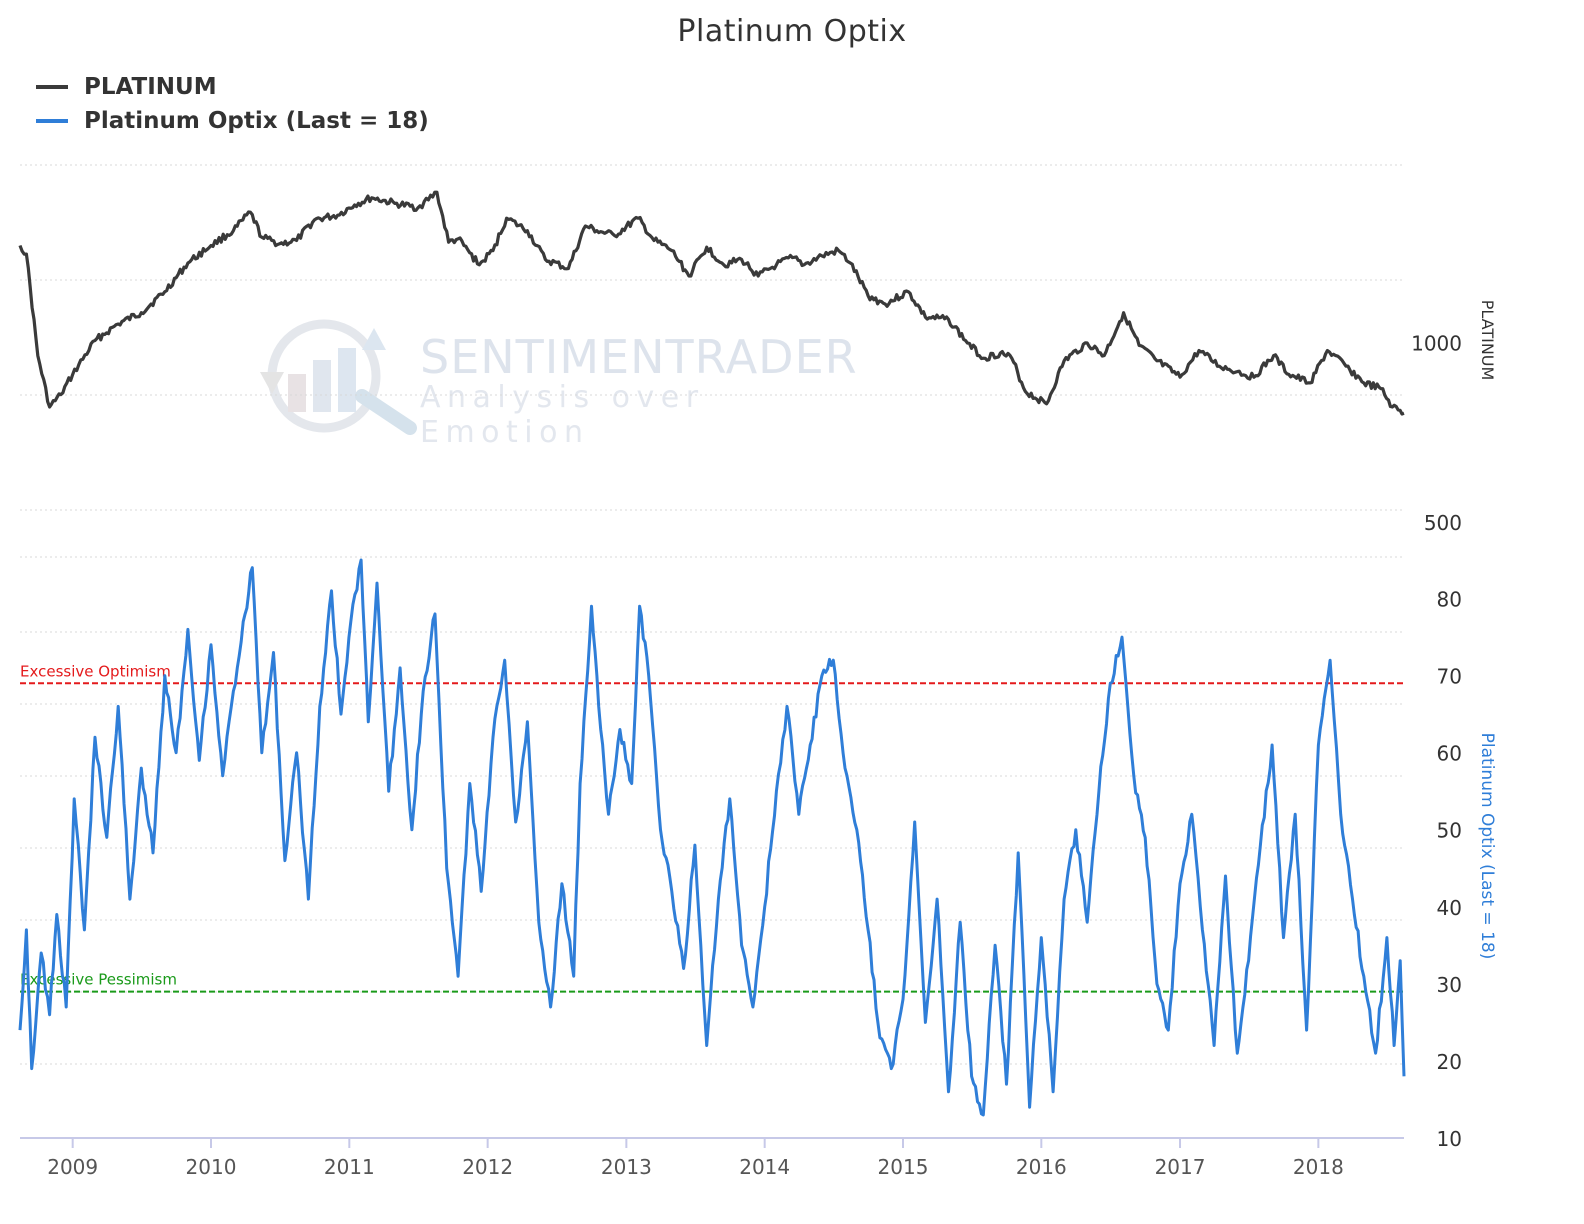 The height and width of the screenshot is (1224, 1584). What do you see at coordinates (150, 87) in the screenshot?
I see `legend-label-platinum: PLATINUM` at bounding box center [150, 87].